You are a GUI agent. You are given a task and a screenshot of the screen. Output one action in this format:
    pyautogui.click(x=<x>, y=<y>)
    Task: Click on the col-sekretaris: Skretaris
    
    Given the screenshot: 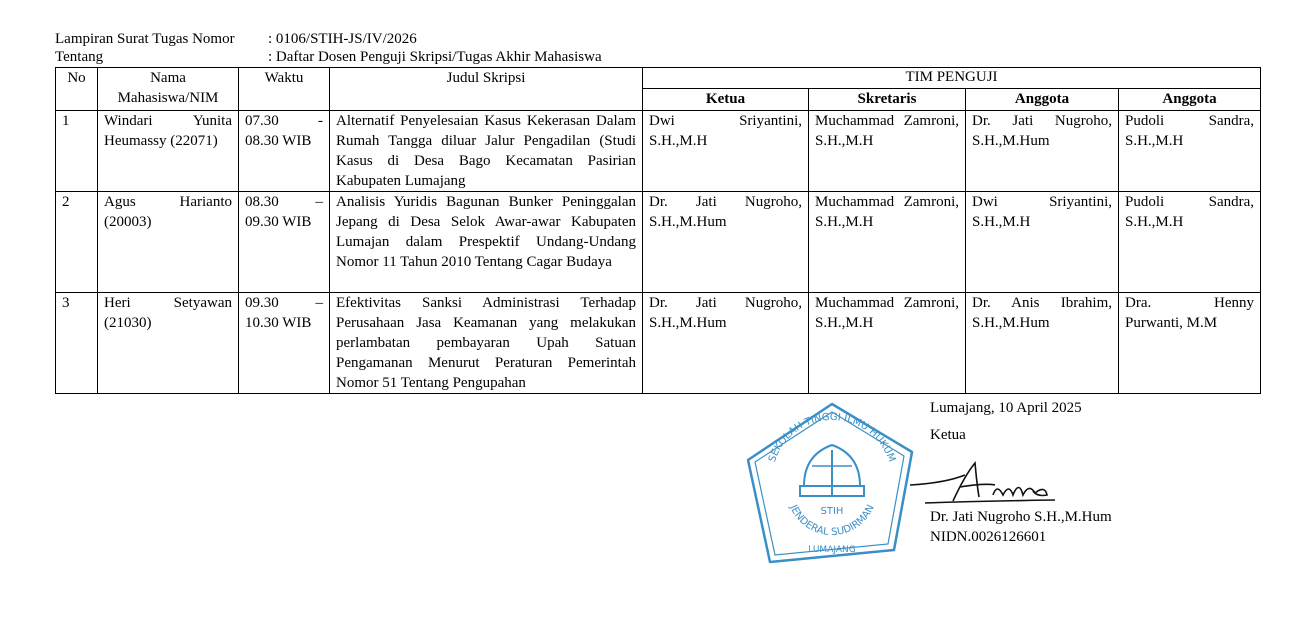 What is the action you would take?
    pyautogui.click(x=887, y=99)
    